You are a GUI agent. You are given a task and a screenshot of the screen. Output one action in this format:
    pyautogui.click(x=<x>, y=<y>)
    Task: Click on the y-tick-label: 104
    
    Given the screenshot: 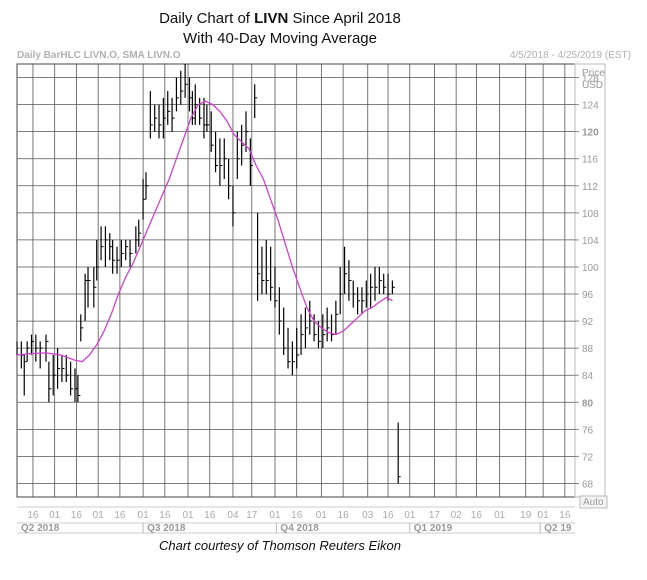 What is the action you would take?
    pyautogui.click(x=590, y=241)
    